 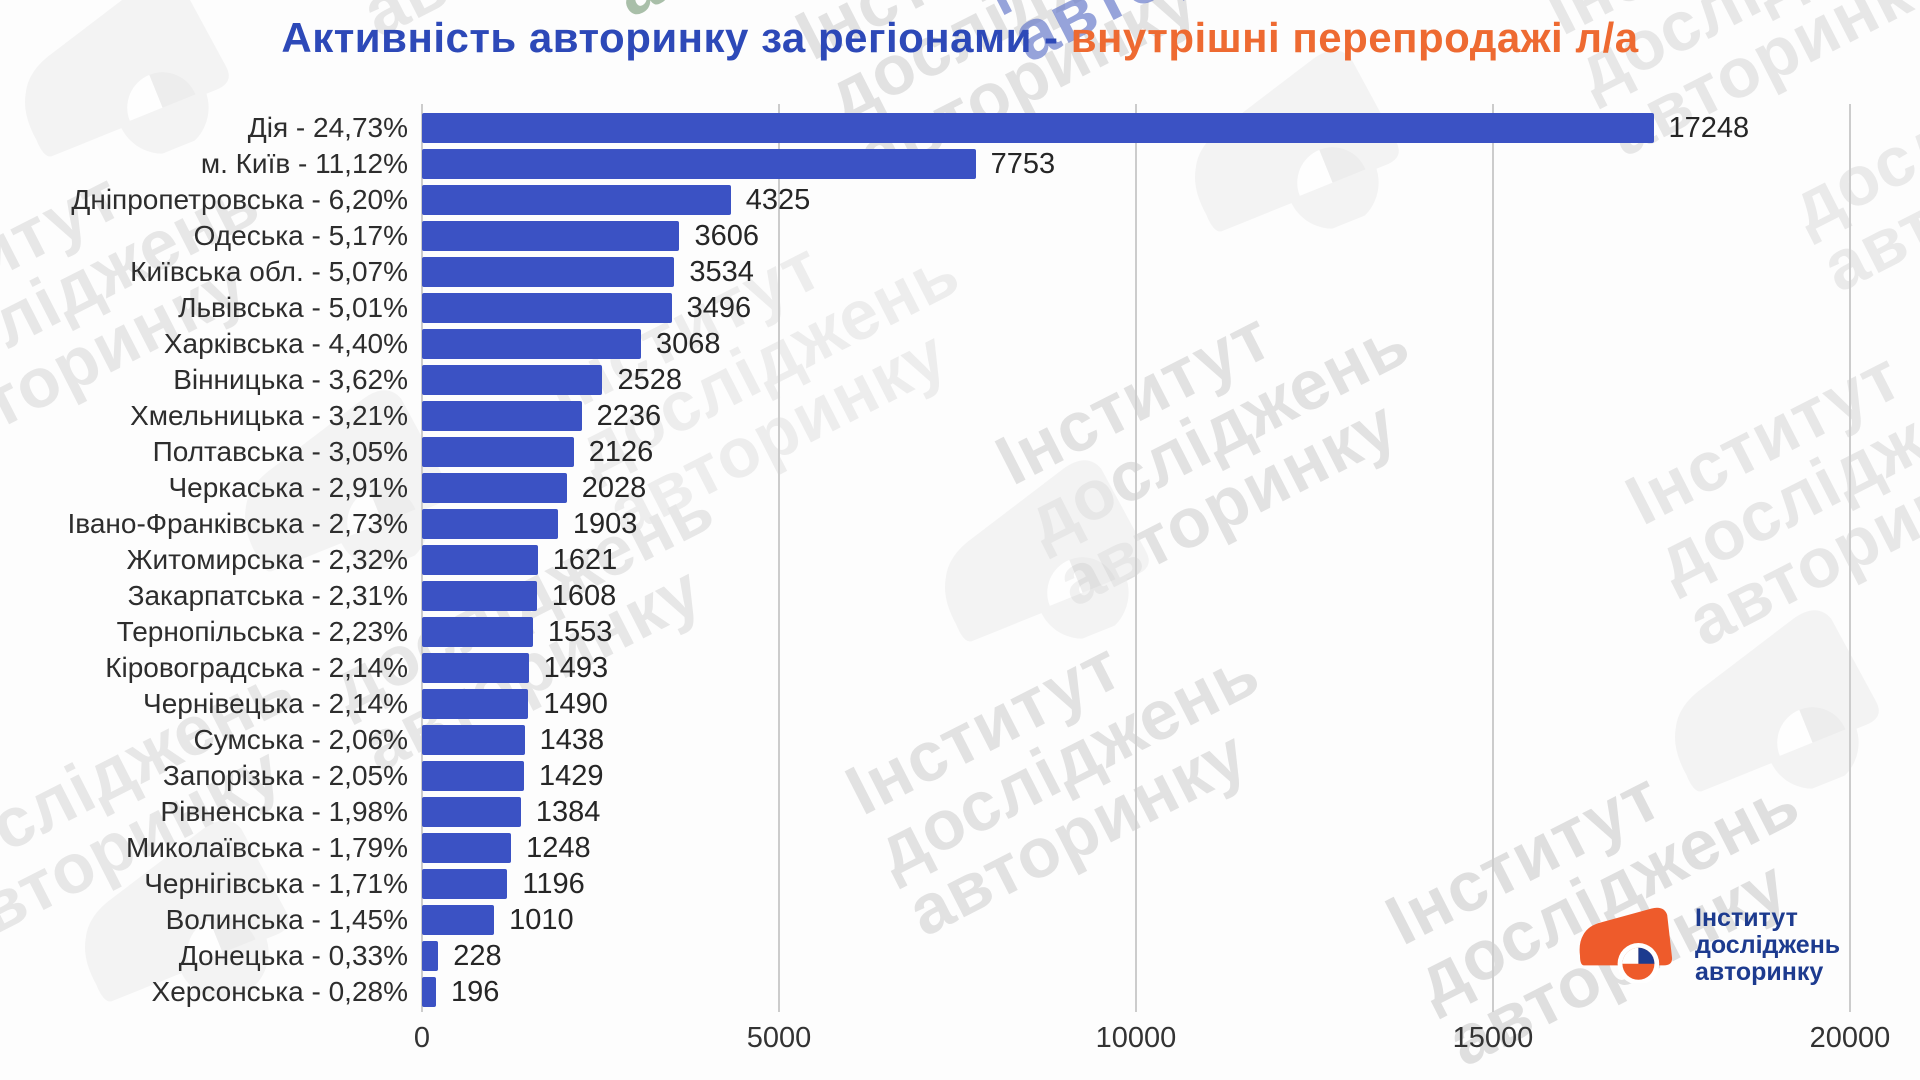 What do you see at coordinates (960, 812) in the screenshot?
I see `bar-row: Рівненська - 1,98% 1384` at bounding box center [960, 812].